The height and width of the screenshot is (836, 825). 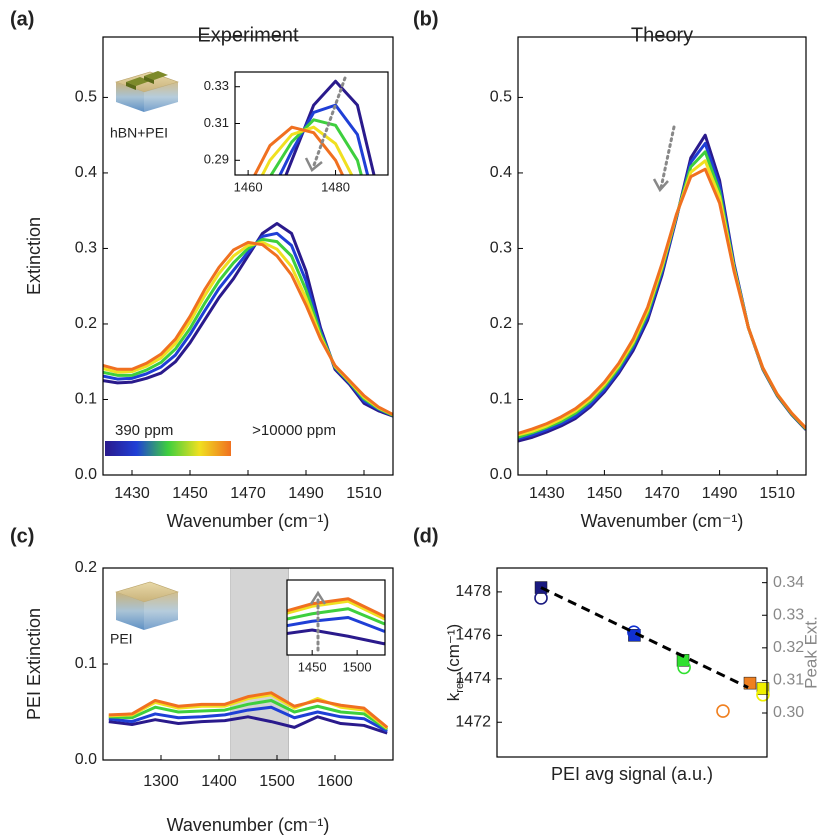 I want to click on y-axis-label: PEI Extinction, so click(x=34, y=664).